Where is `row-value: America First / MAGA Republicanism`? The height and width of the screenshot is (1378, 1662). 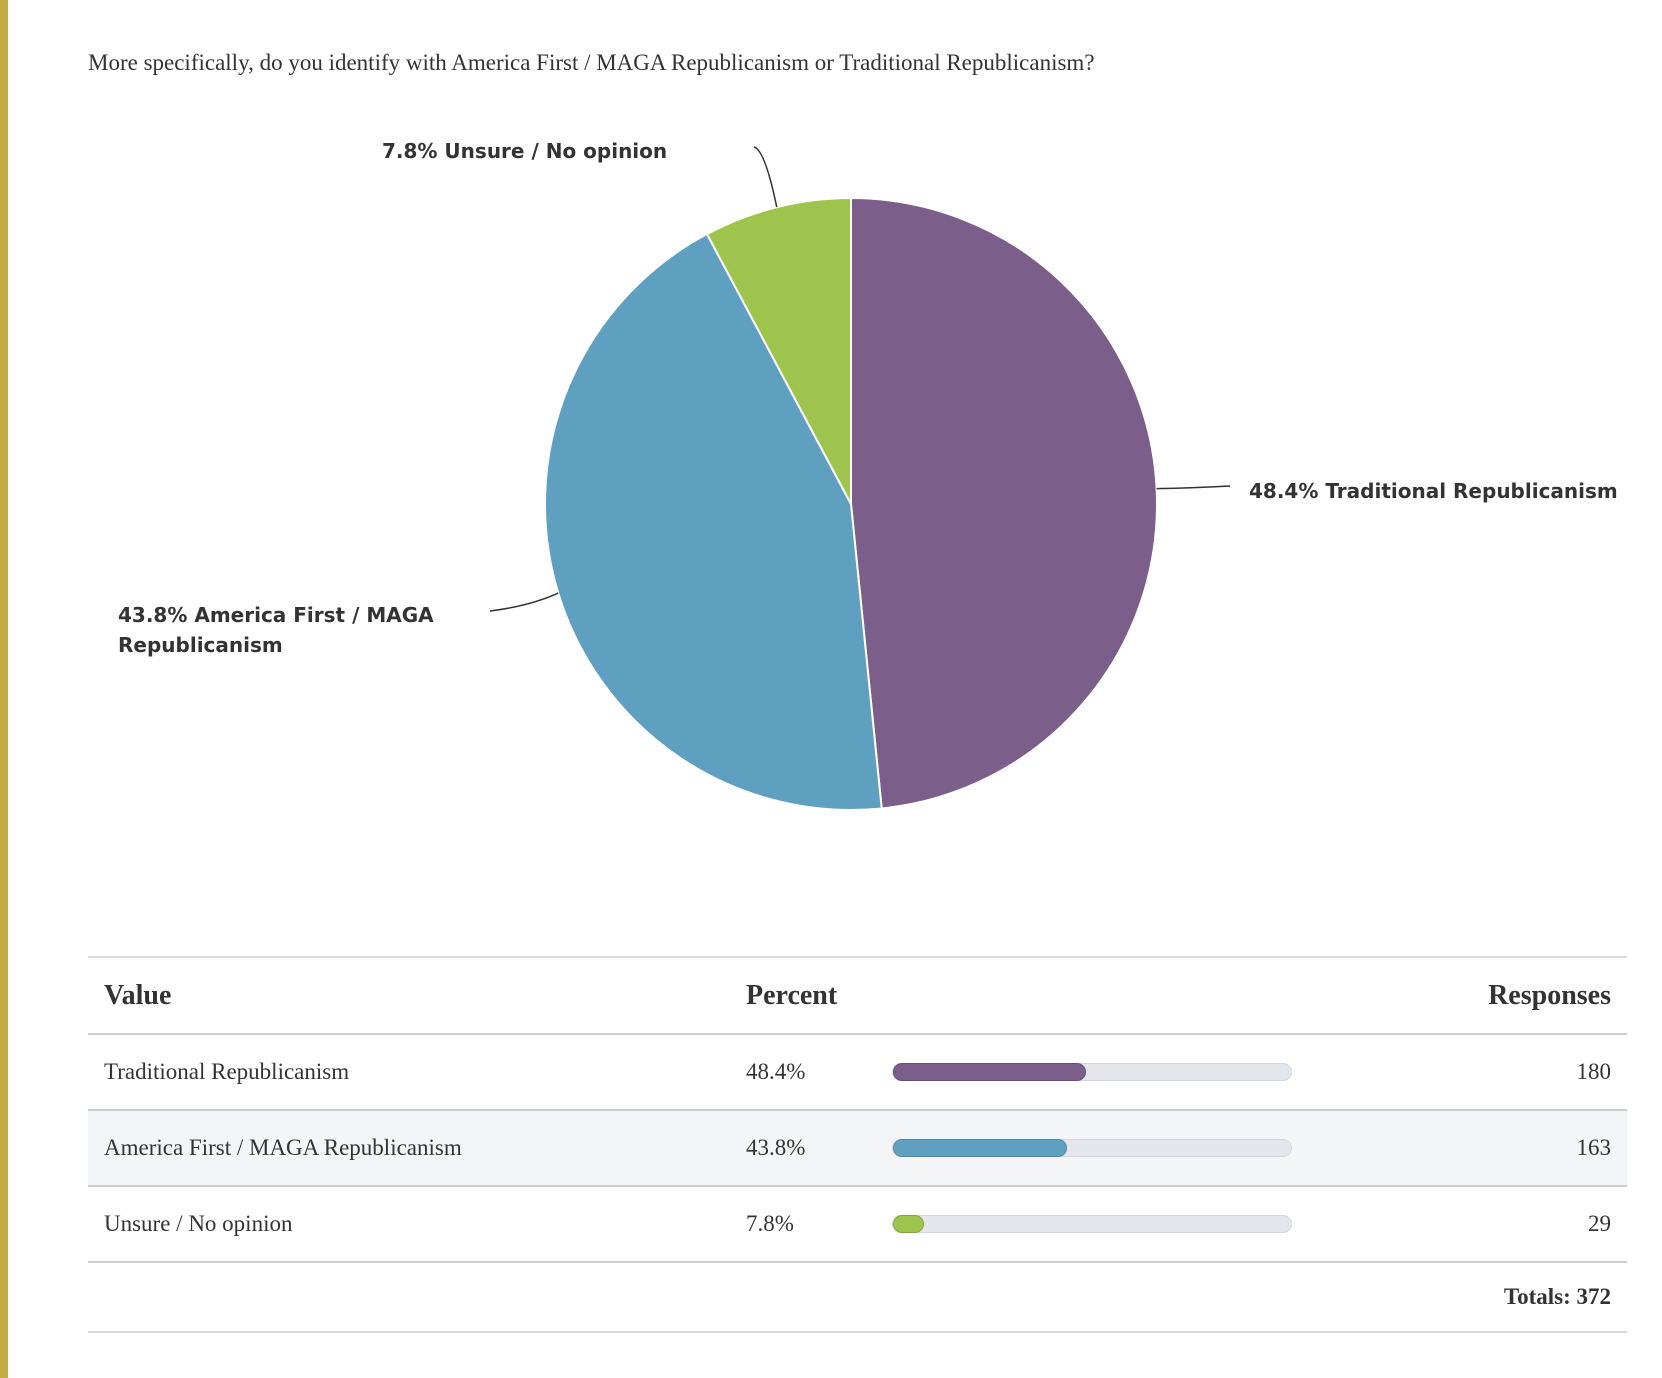 row-value: America First / MAGA Republicanism is located at coordinates (409, 1148).